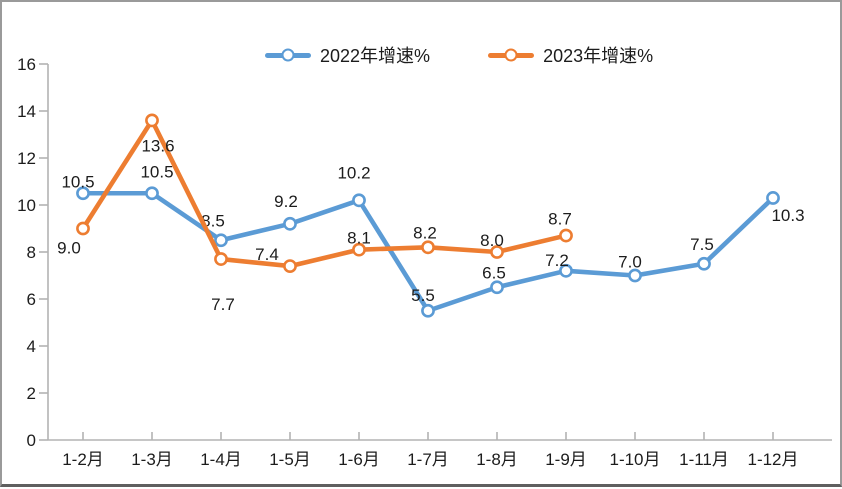  I want to click on legend-circle-marker-2023-icon, so click(511, 55).